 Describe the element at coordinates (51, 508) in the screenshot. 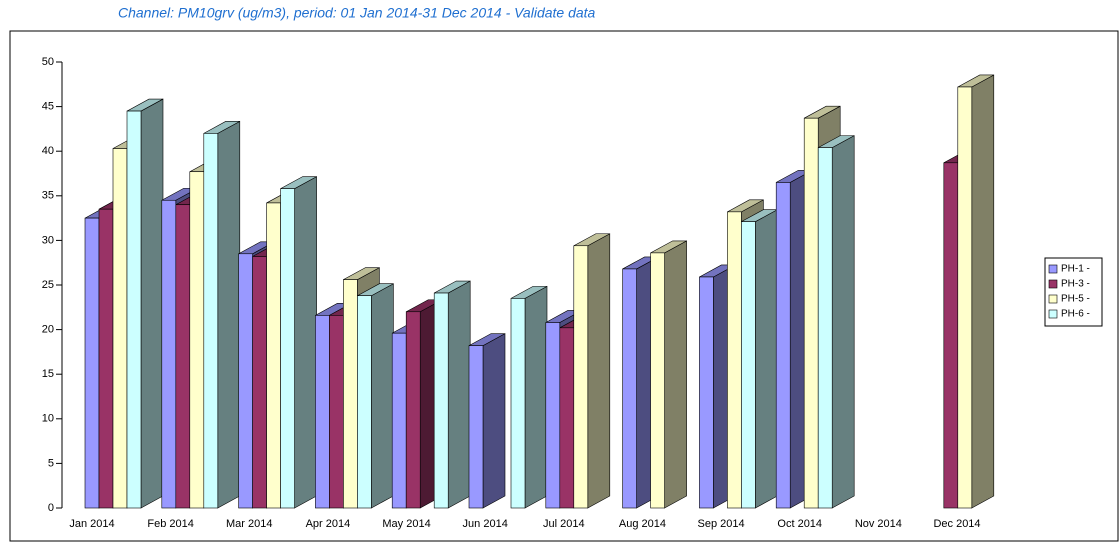

I see `y-tick-label: 0` at that location.